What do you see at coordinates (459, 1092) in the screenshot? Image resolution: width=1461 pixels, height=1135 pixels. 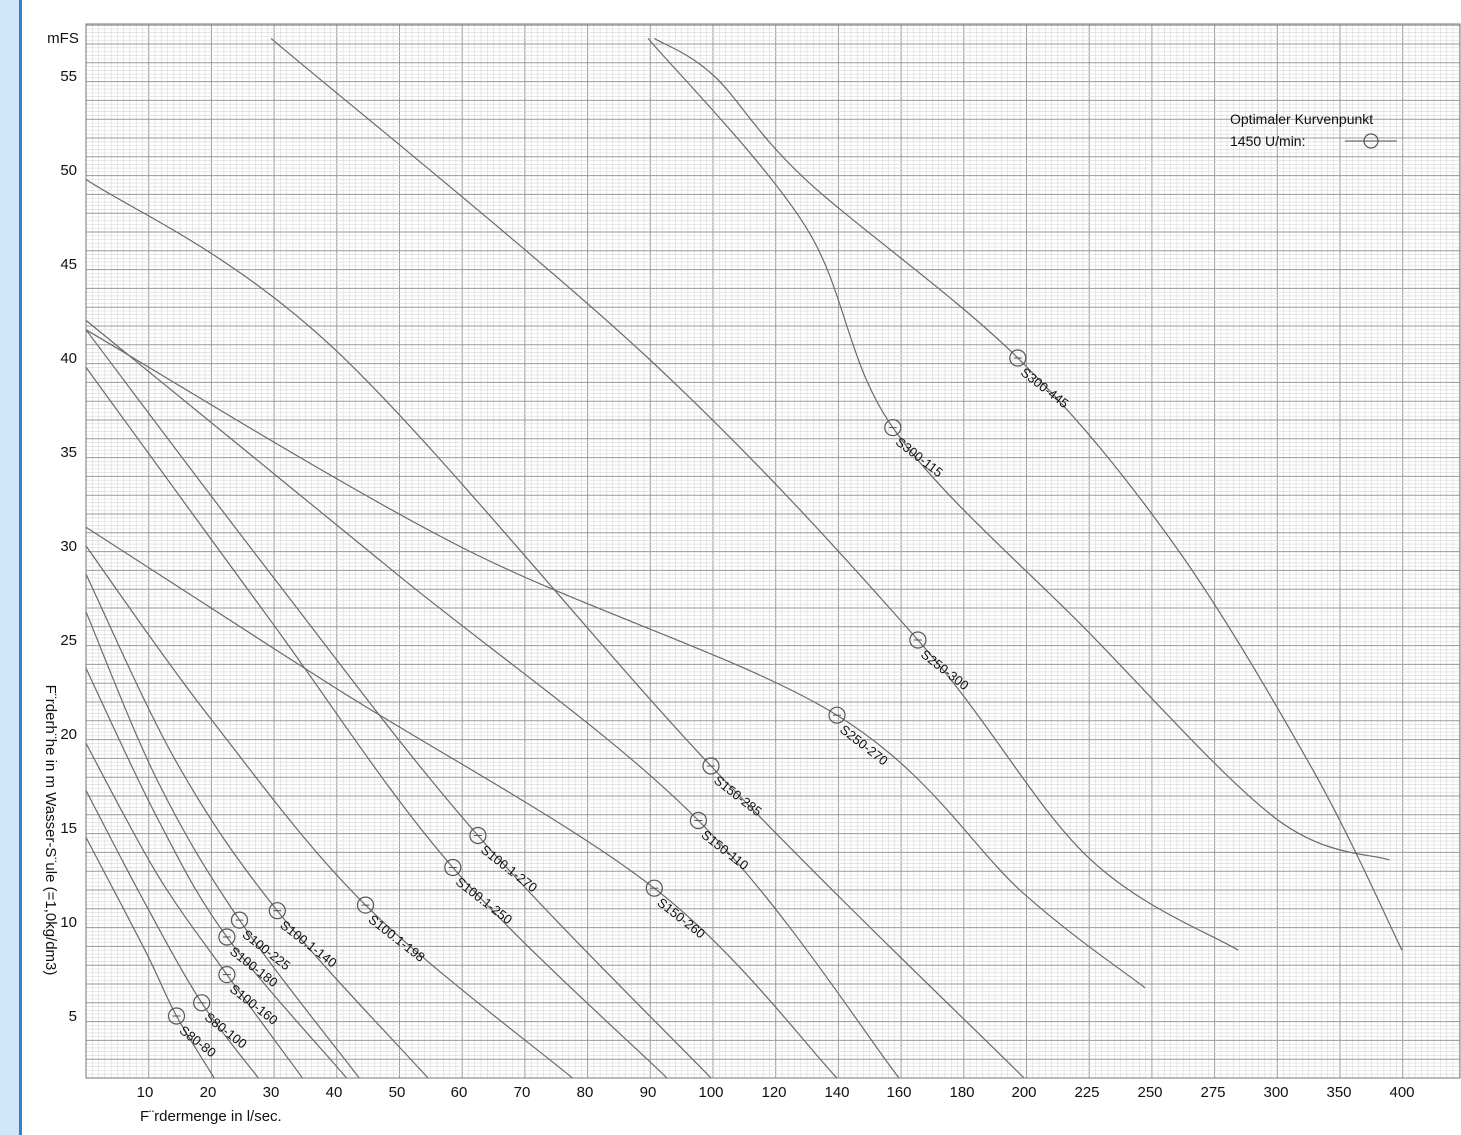 I see `x-tick-label: 60` at bounding box center [459, 1092].